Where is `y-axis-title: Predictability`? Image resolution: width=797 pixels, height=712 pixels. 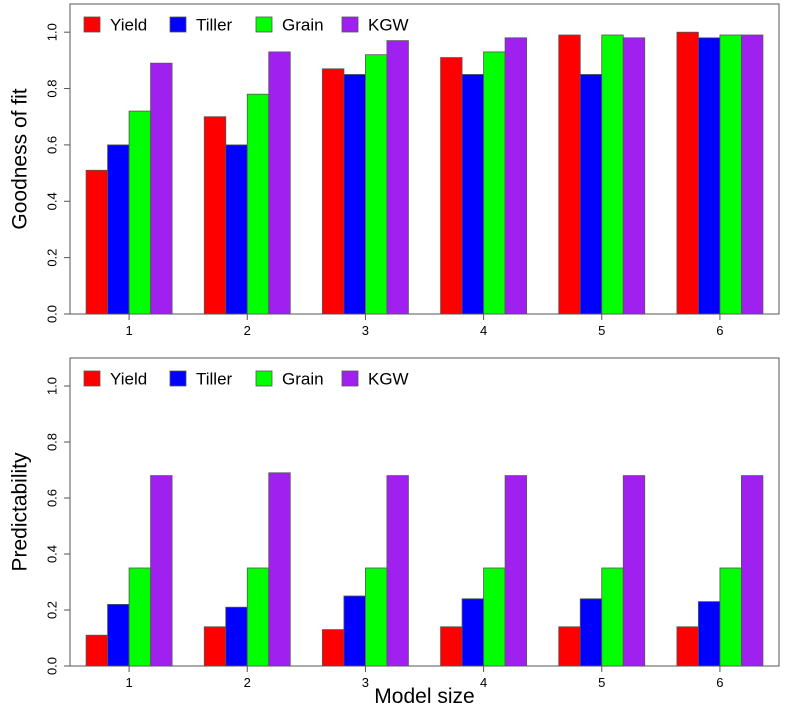
y-axis-title: Predictability is located at coordinates (20, 512).